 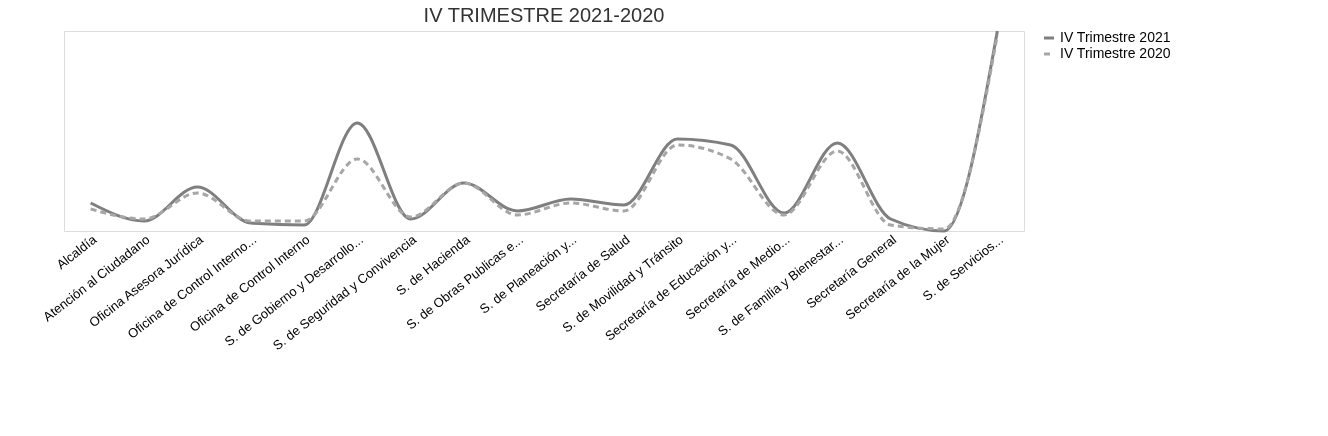 I want to click on legend-label: IV Trimestre 2021, so click(x=1115, y=37).